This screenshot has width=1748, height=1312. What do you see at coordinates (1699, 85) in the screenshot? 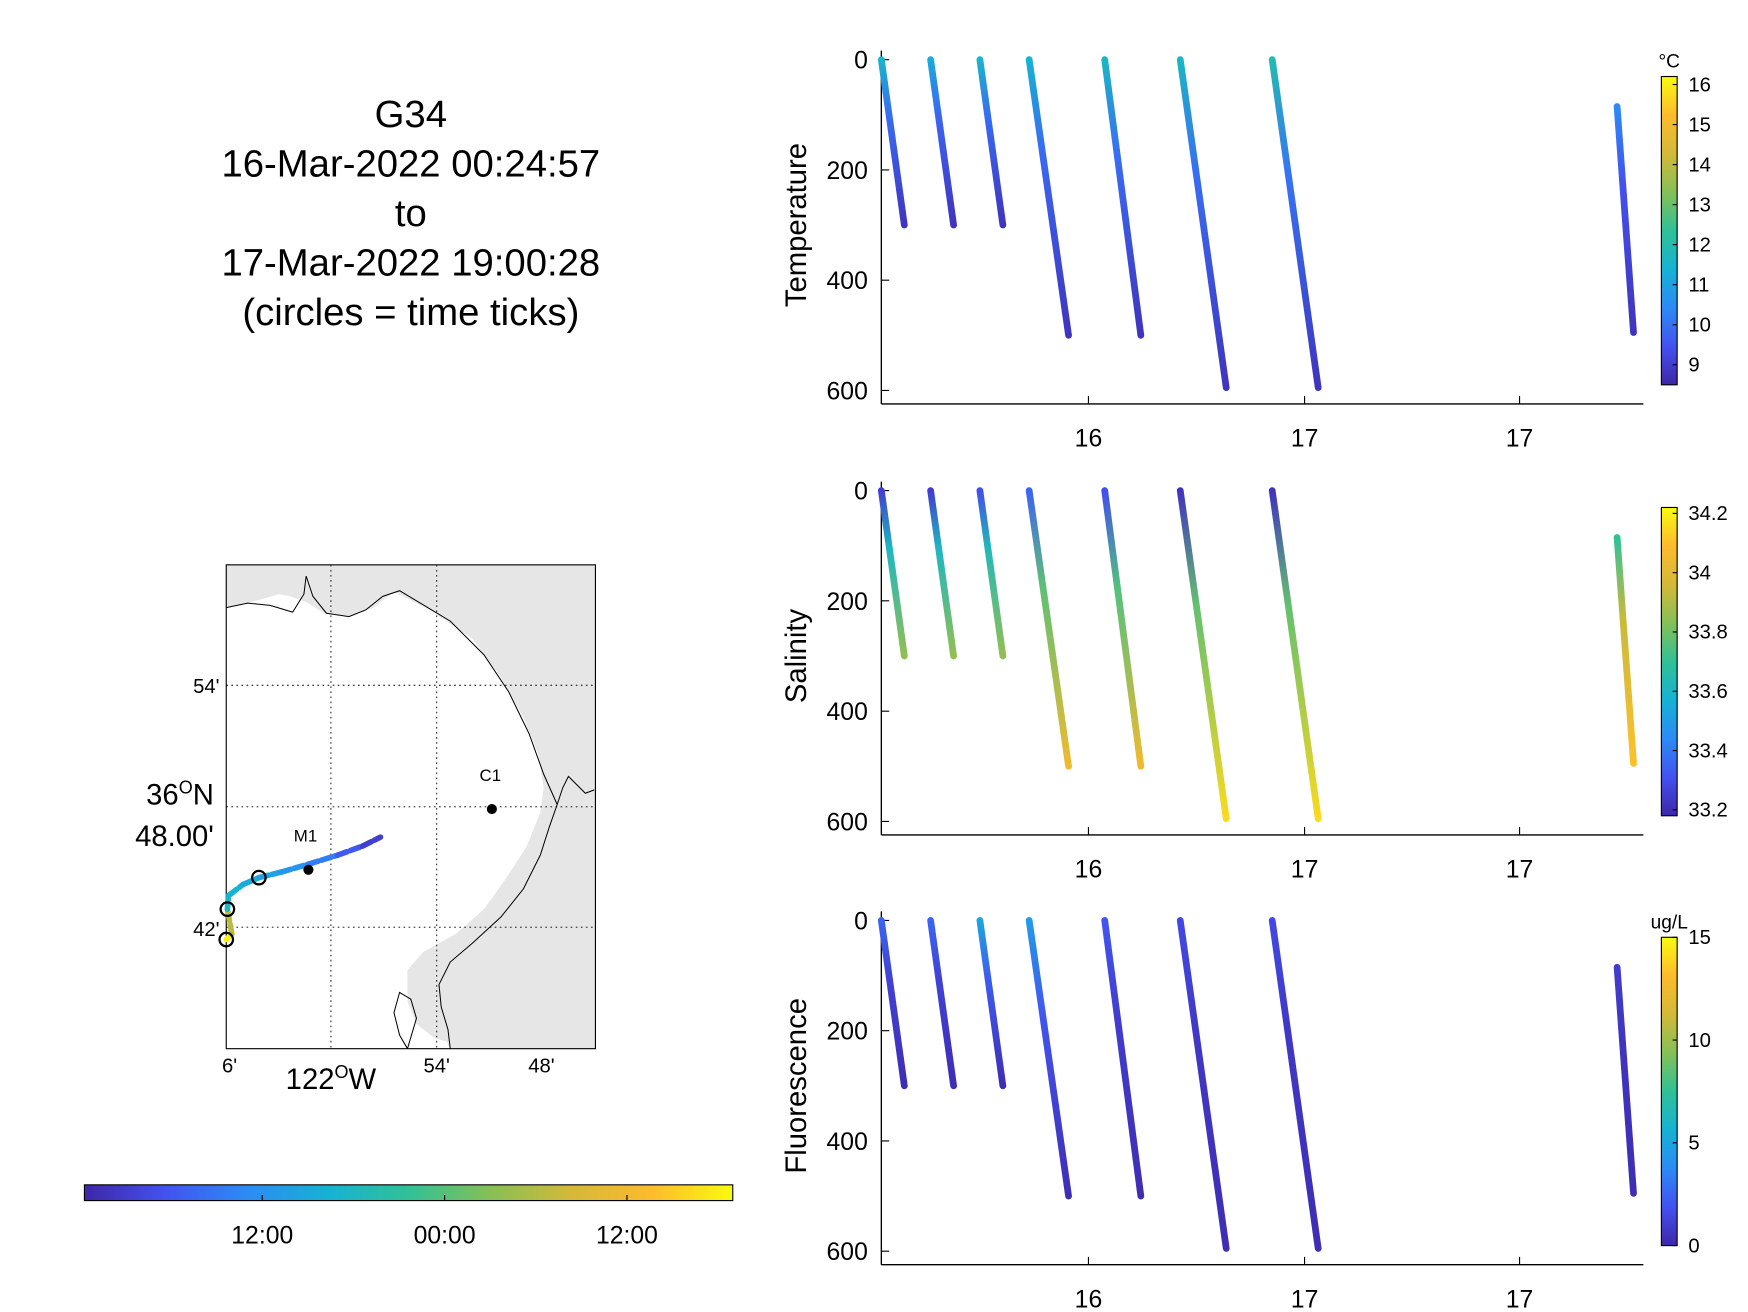
I see `colorbar-tick-label: 16` at bounding box center [1699, 85].